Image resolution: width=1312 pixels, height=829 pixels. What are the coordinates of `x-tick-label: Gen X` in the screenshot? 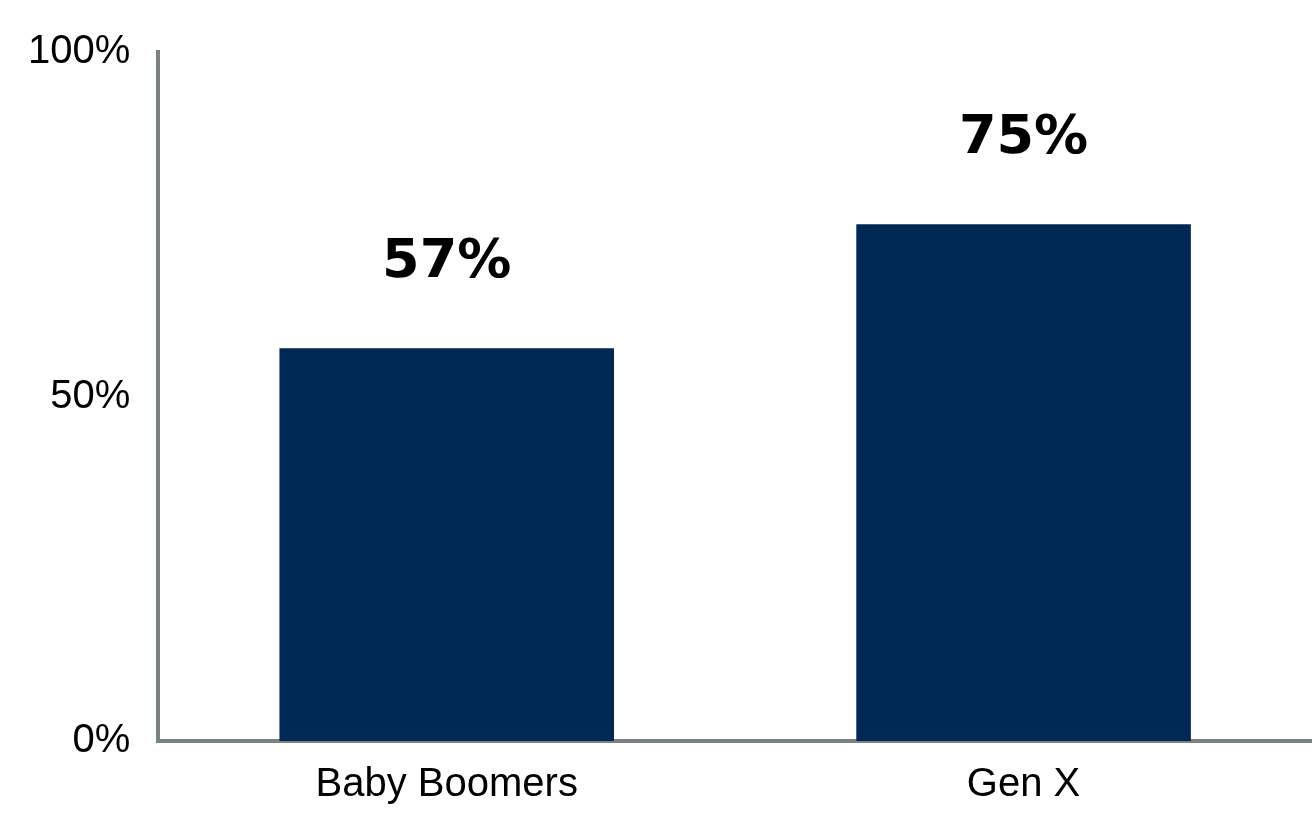 It's located at (1023, 782).